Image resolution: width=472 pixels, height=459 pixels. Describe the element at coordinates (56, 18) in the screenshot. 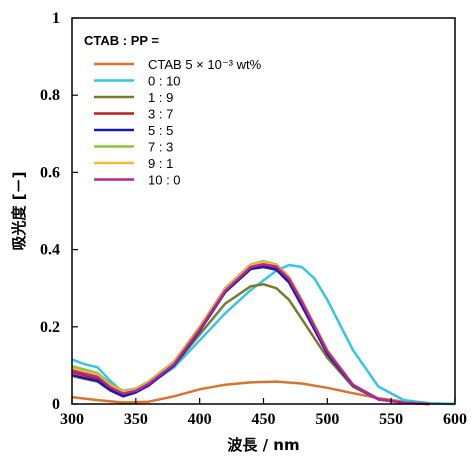

I see `y-tick-label: 1` at that location.